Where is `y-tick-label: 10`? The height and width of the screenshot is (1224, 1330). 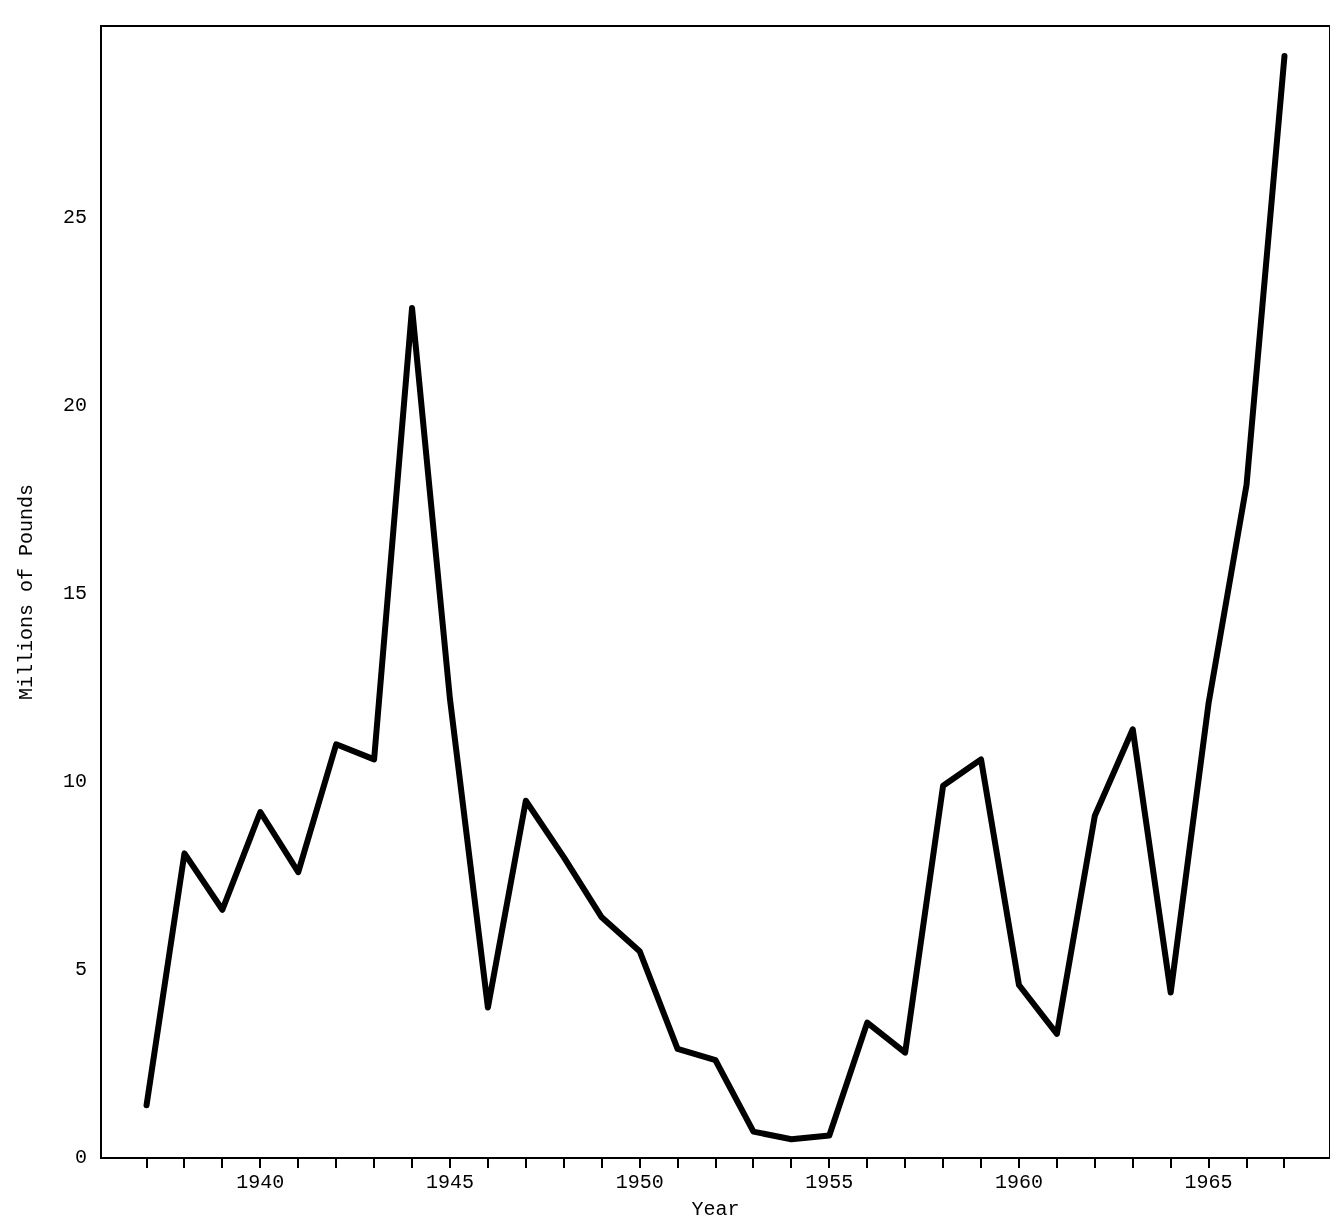
y-tick-label: 10 is located at coordinates (74, 782).